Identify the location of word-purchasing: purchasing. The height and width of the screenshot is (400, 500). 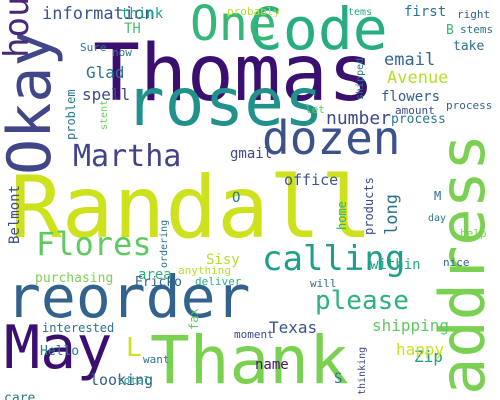
(74, 278).